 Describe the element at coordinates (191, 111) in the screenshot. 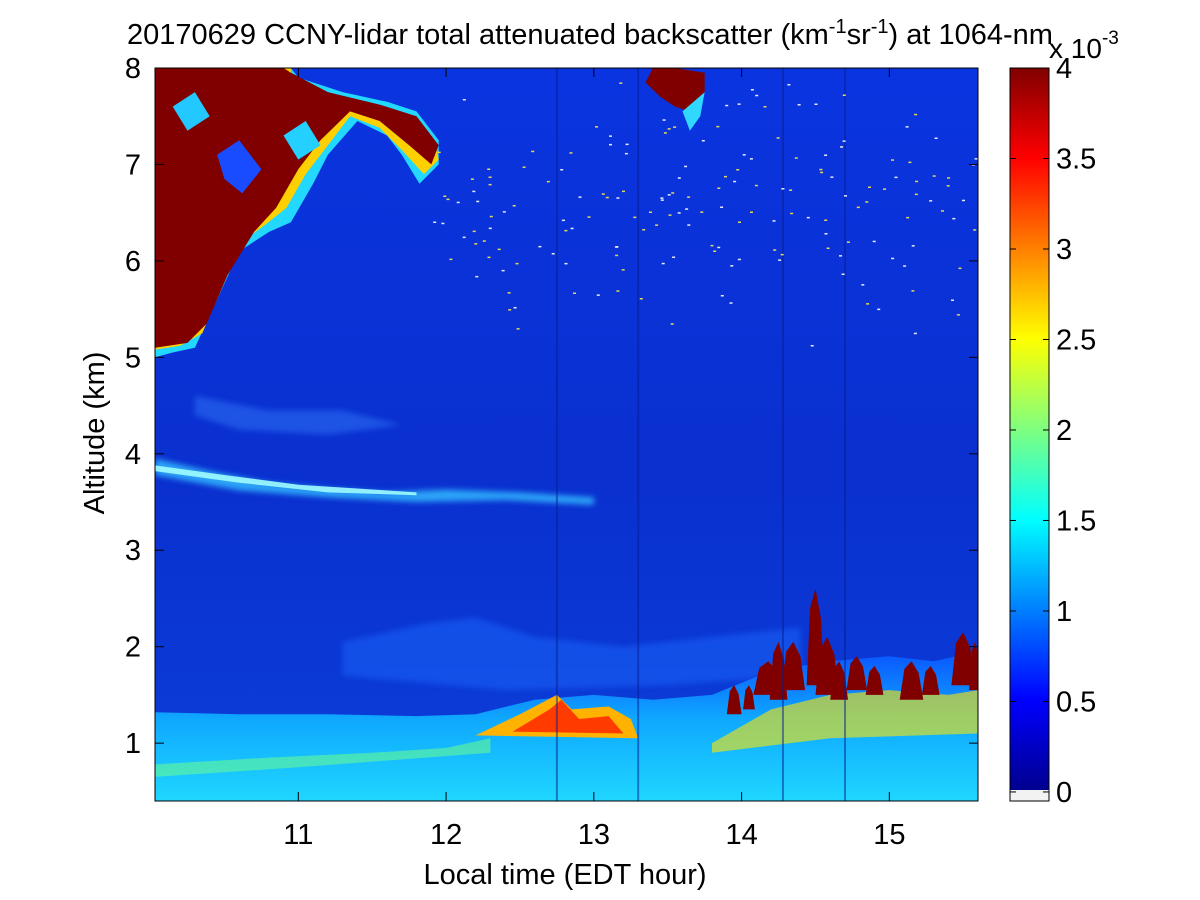

I see `cirrus-gap` at that location.